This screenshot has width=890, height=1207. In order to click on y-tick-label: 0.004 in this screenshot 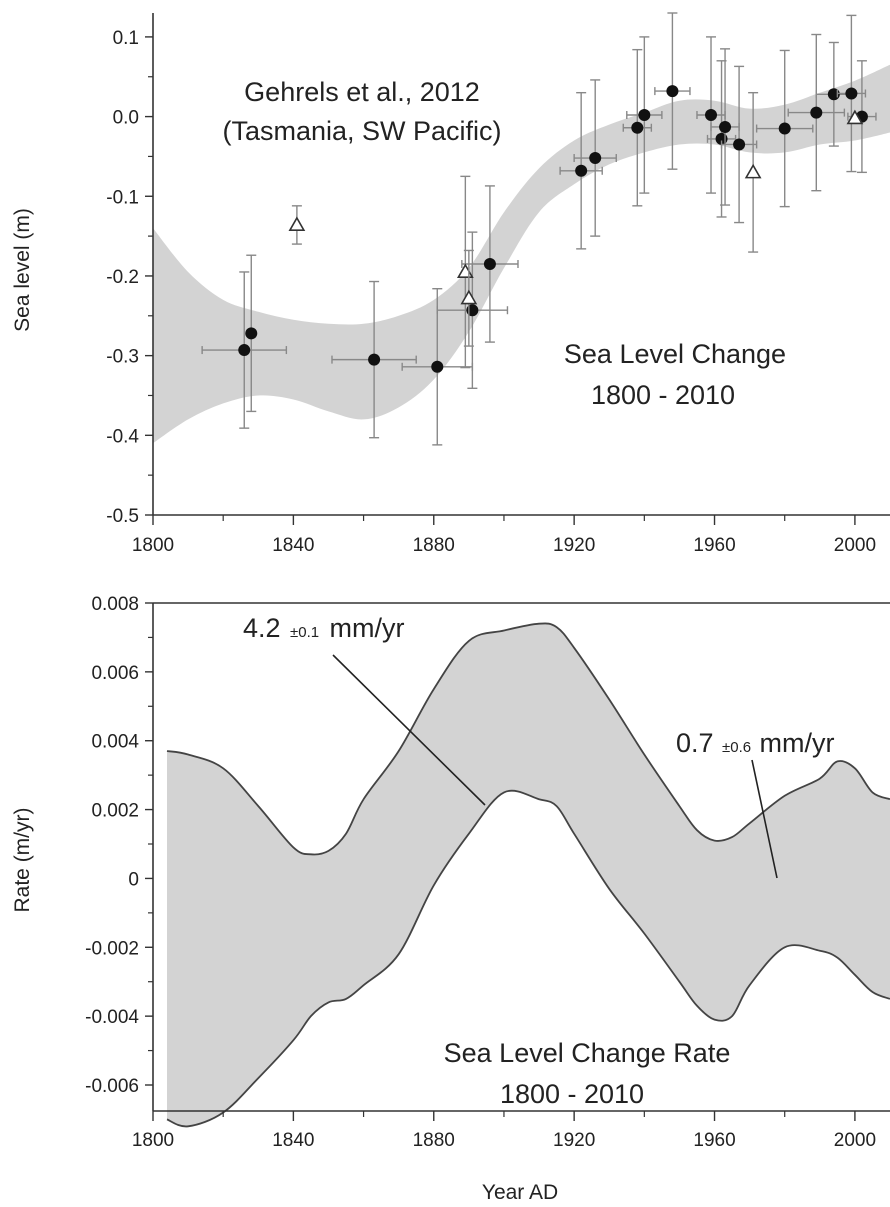, I will do `click(115, 742)`.